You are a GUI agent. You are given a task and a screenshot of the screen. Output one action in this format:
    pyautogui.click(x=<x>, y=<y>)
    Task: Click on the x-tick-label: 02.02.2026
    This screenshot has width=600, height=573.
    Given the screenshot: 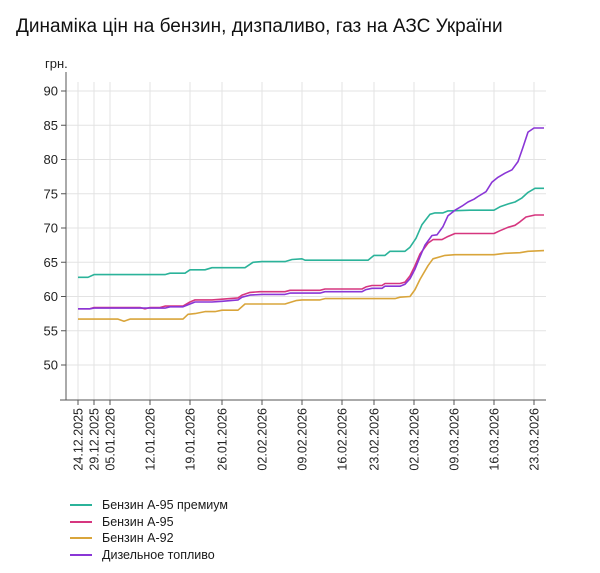 What is the action you would take?
    pyautogui.click(x=263, y=439)
    